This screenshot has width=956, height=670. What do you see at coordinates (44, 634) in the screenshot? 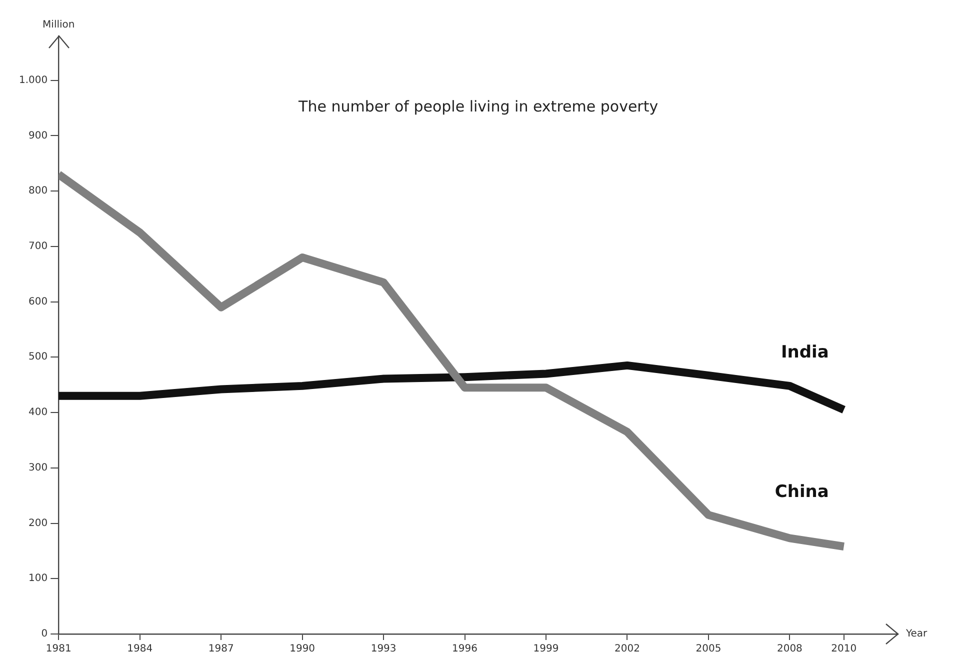
I see `y-tick-label: 0` at bounding box center [44, 634].